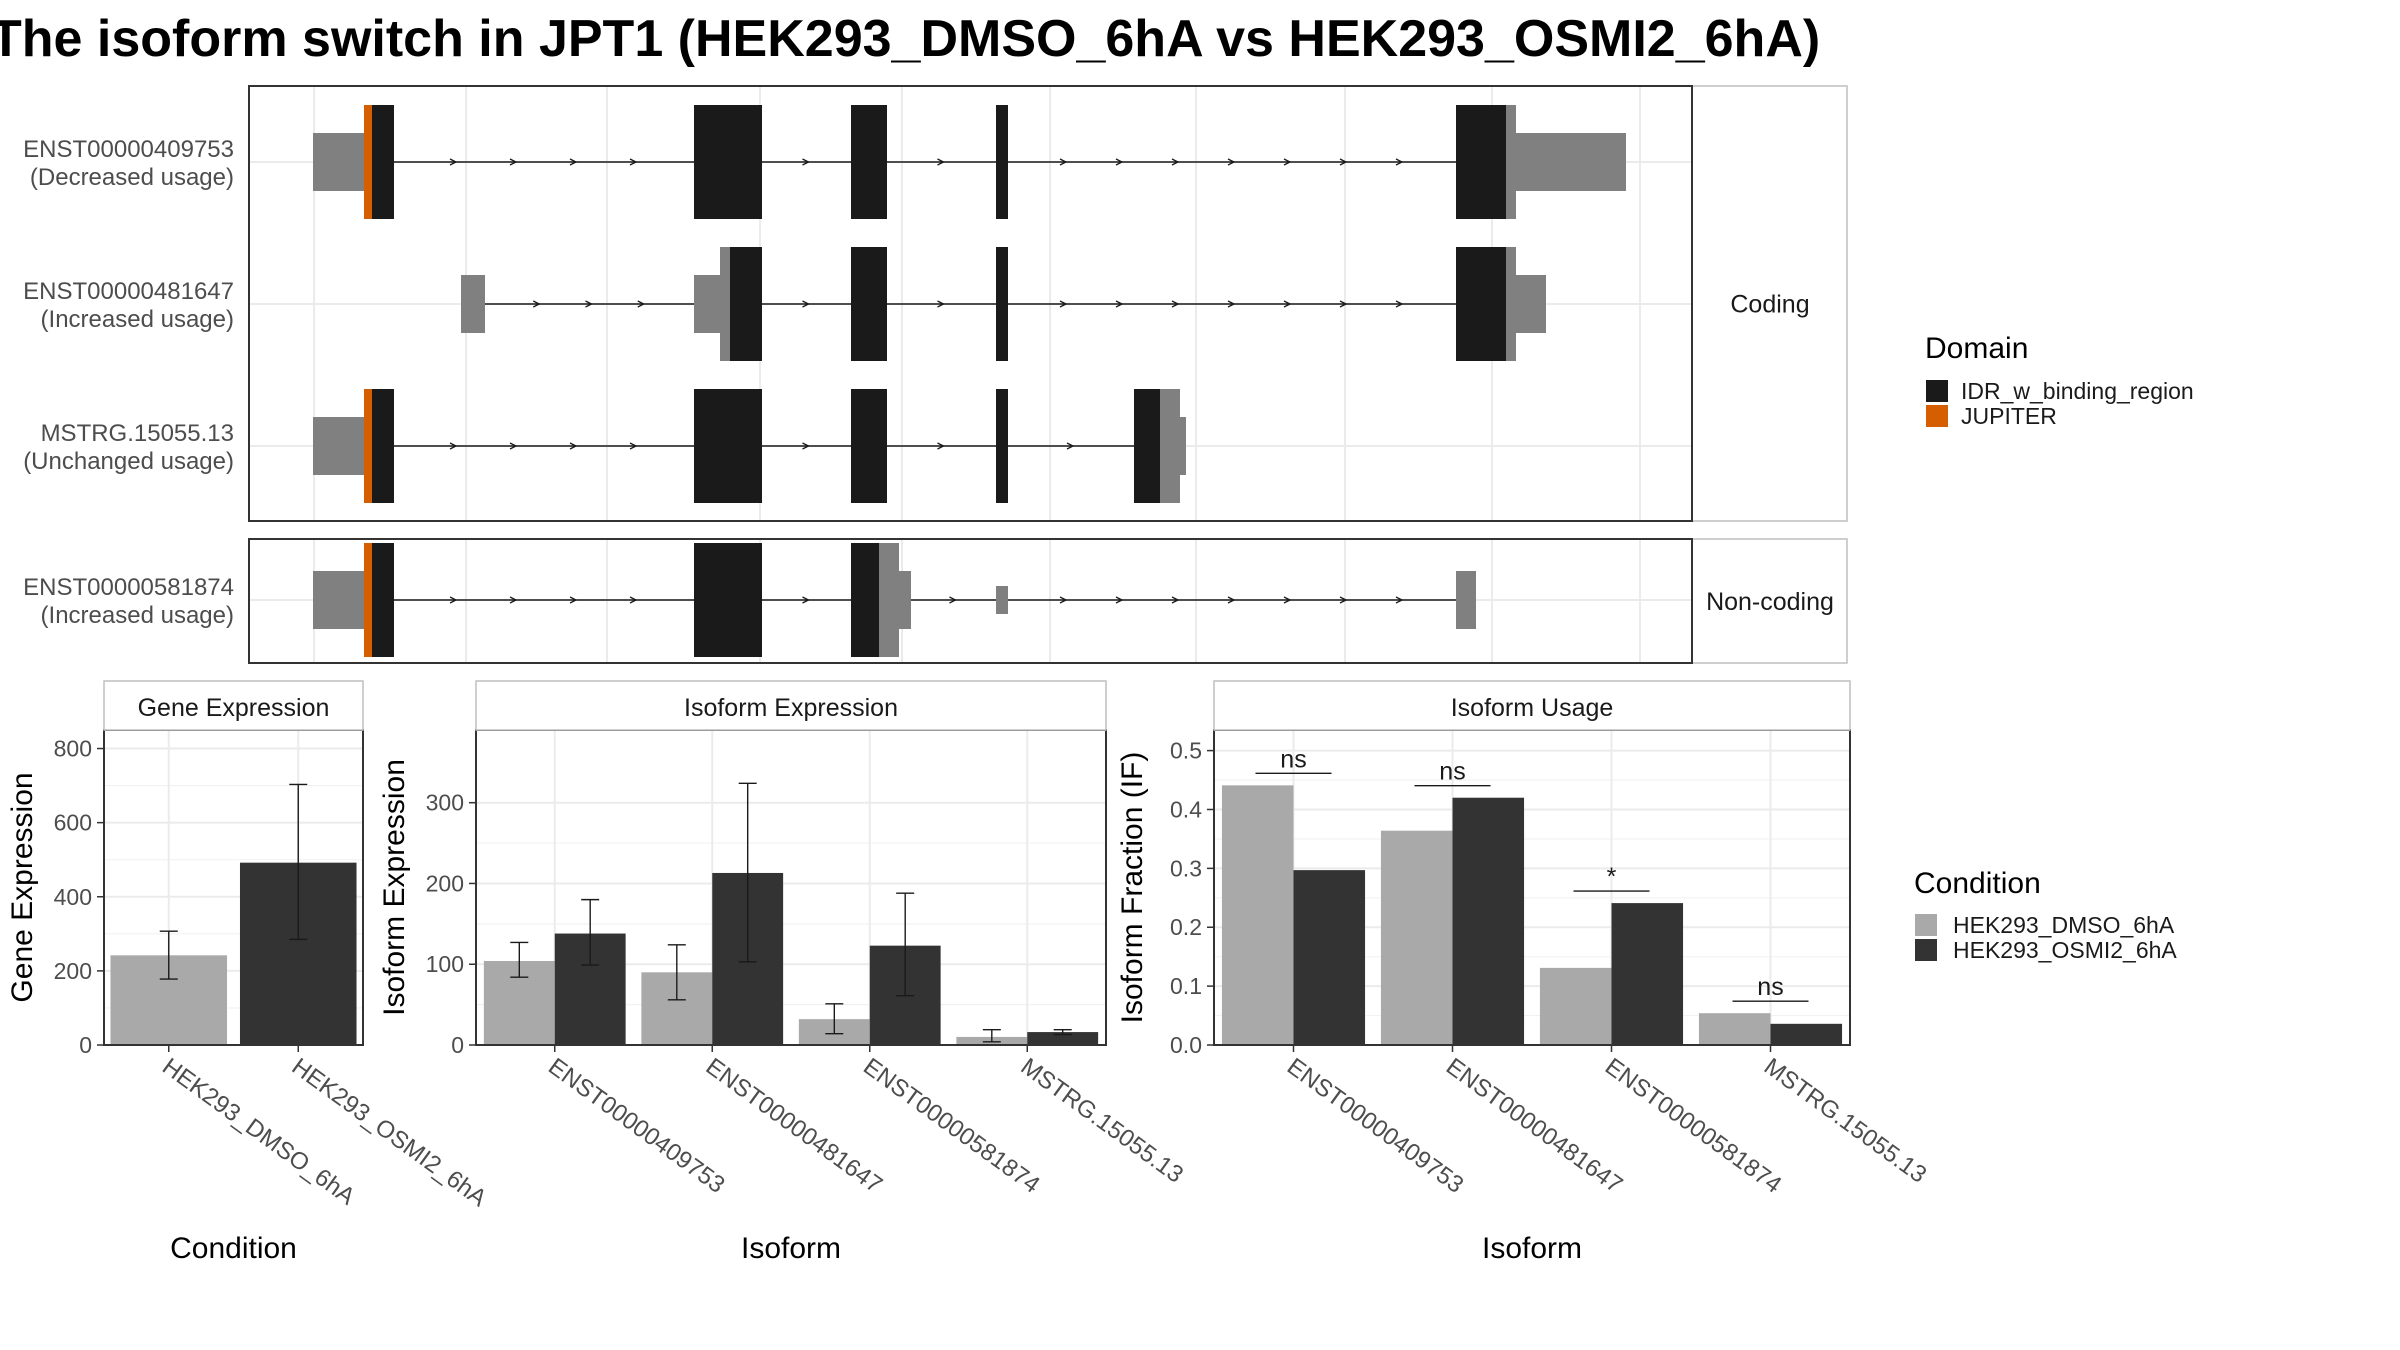 Image resolution: width=2400 pixels, height=1350 pixels. Describe the element at coordinates (1612, 877) in the screenshot. I see `significance-label: *` at that location.